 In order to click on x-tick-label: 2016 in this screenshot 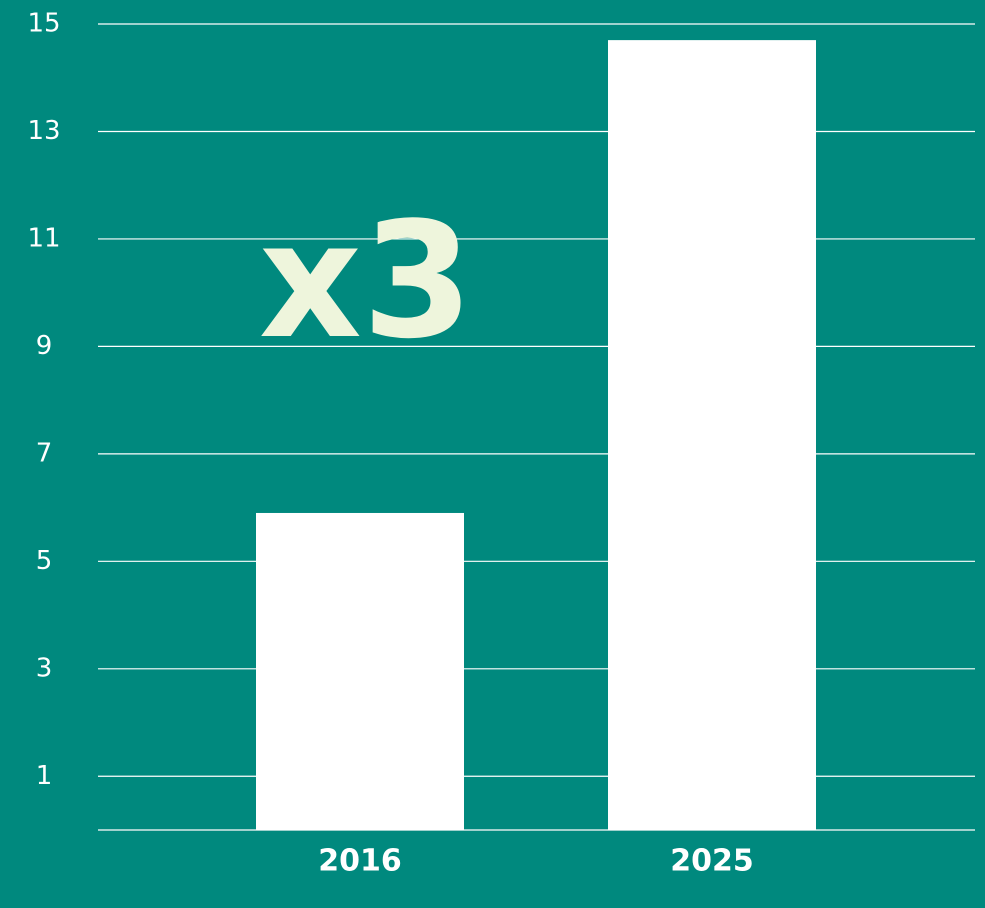, I will do `click(360, 861)`.